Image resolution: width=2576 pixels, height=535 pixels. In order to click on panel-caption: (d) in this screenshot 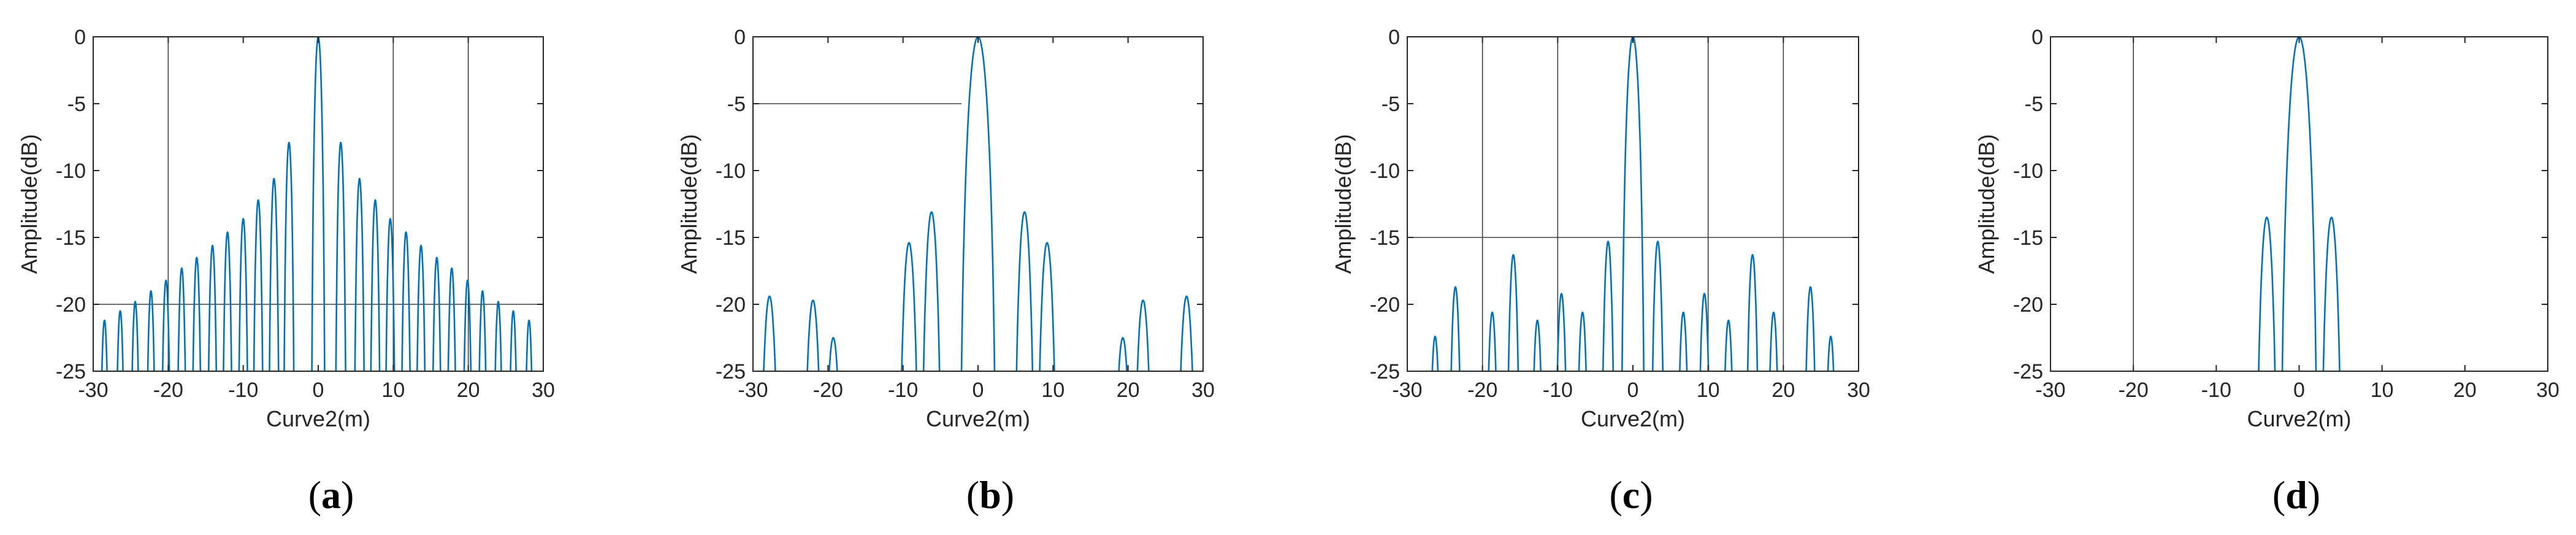, I will do `click(2296, 495)`.